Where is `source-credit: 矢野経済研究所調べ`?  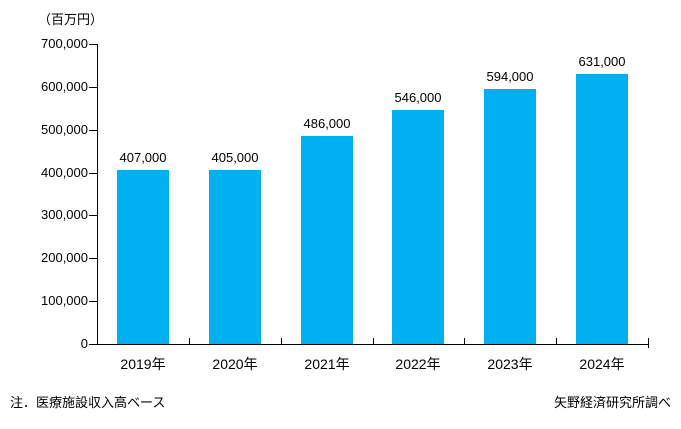
source-credit: 矢野経済研究所調べ is located at coordinates (612, 402).